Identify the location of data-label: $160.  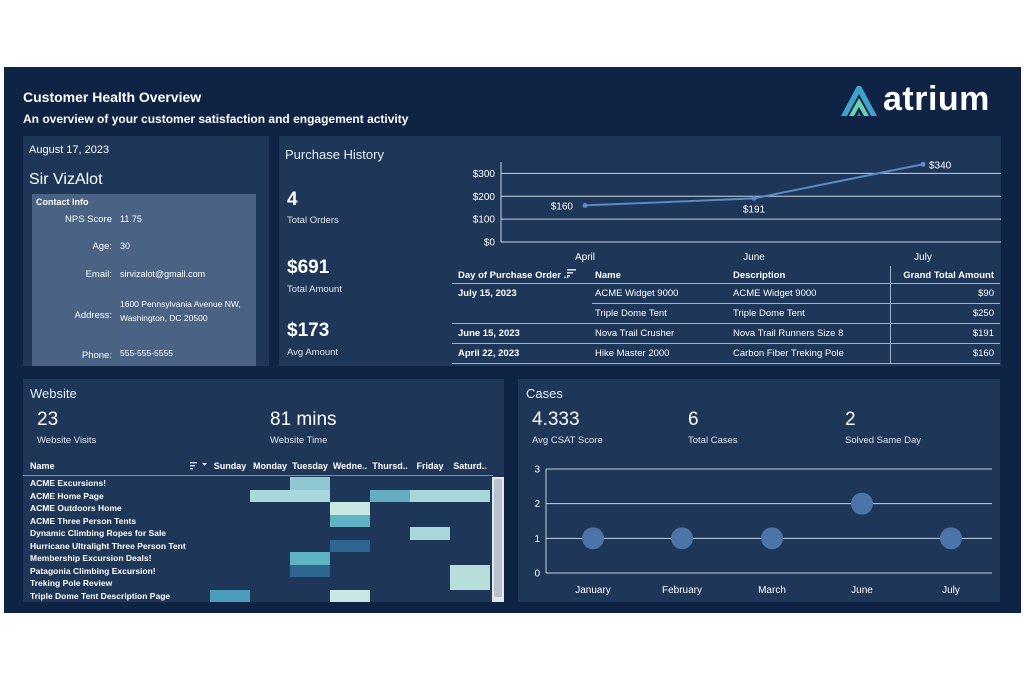
(562, 206).